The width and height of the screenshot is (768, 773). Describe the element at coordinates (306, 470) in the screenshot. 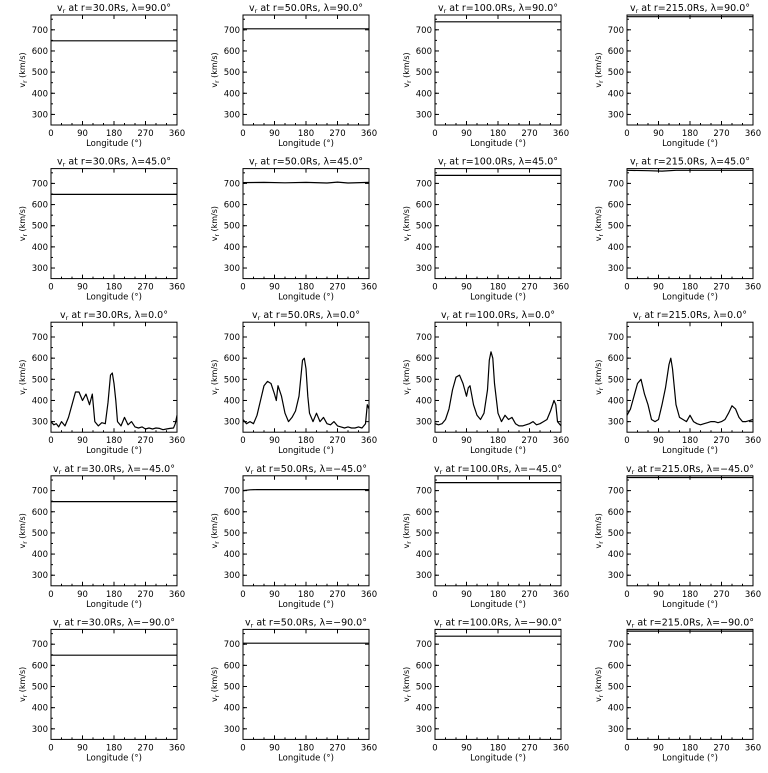

I see `panel-title: vr at r=50.0Rs, λ=−45.0°` at that location.